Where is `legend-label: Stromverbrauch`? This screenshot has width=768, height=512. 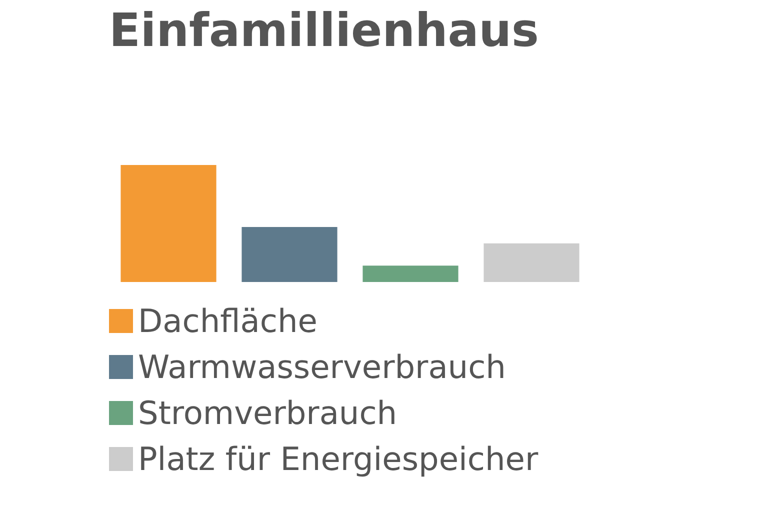 legend-label: Stromverbrauch is located at coordinates (268, 413).